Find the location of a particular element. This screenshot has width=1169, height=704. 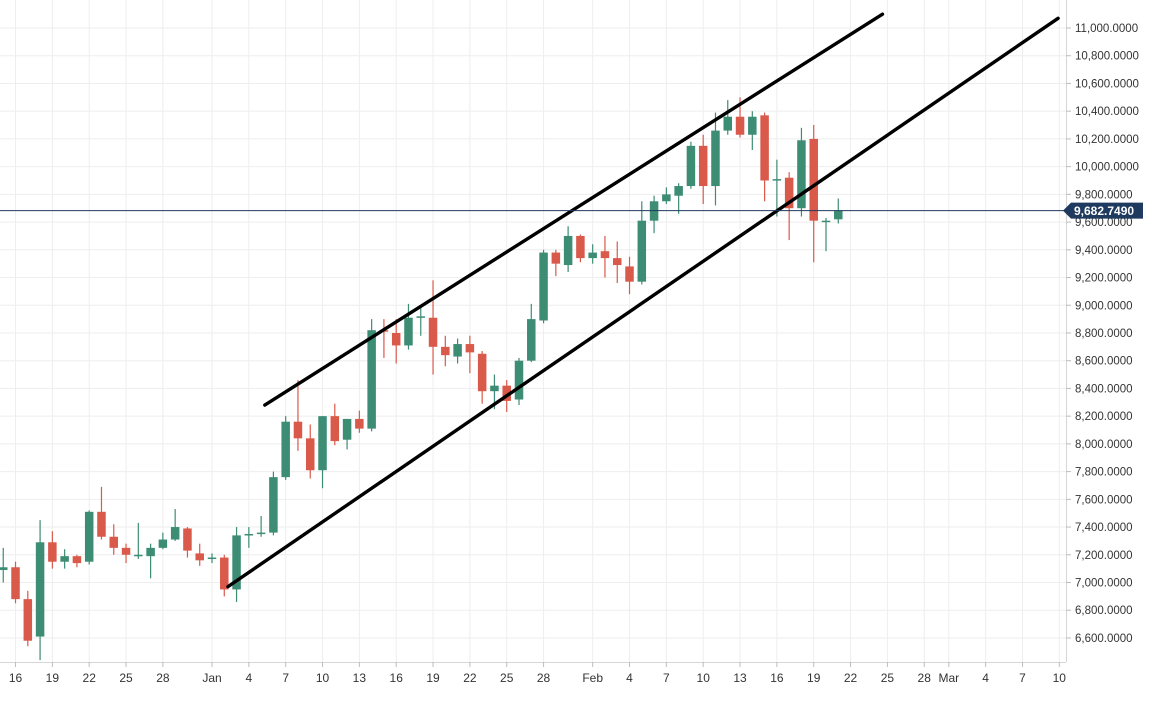

y-tick-label: 9,400.0000 is located at coordinates (1104, 251).